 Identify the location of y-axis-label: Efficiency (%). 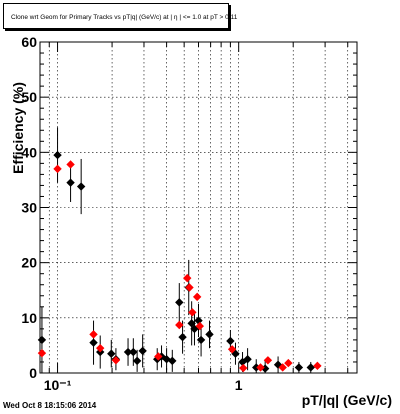
(18, 128).